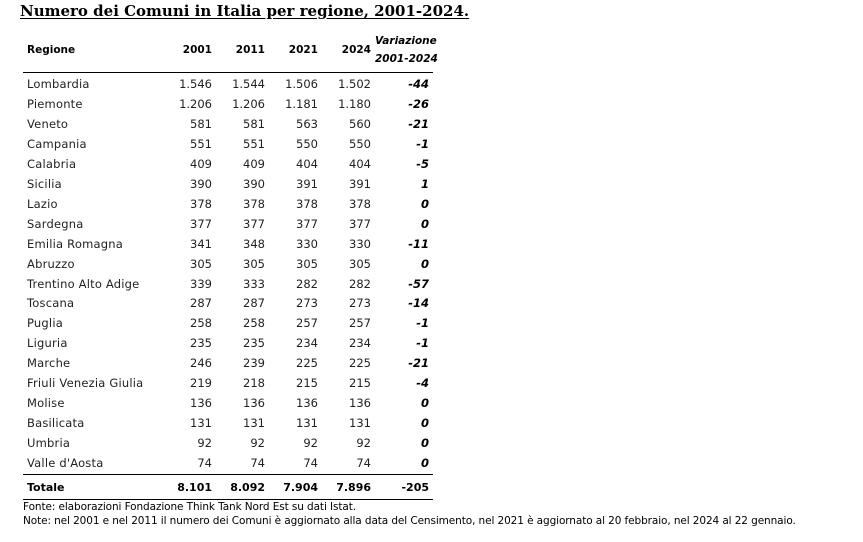 This screenshot has height=542, width=863. I want to click on cell-variation: 1, so click(424, 183).